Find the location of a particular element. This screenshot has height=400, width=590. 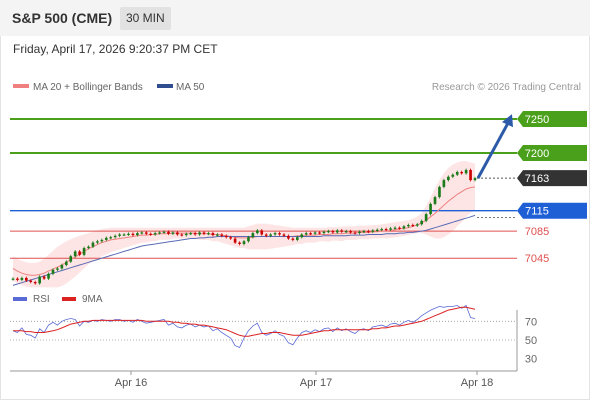

support-label: 7045 is located at coordinates (537, 259).